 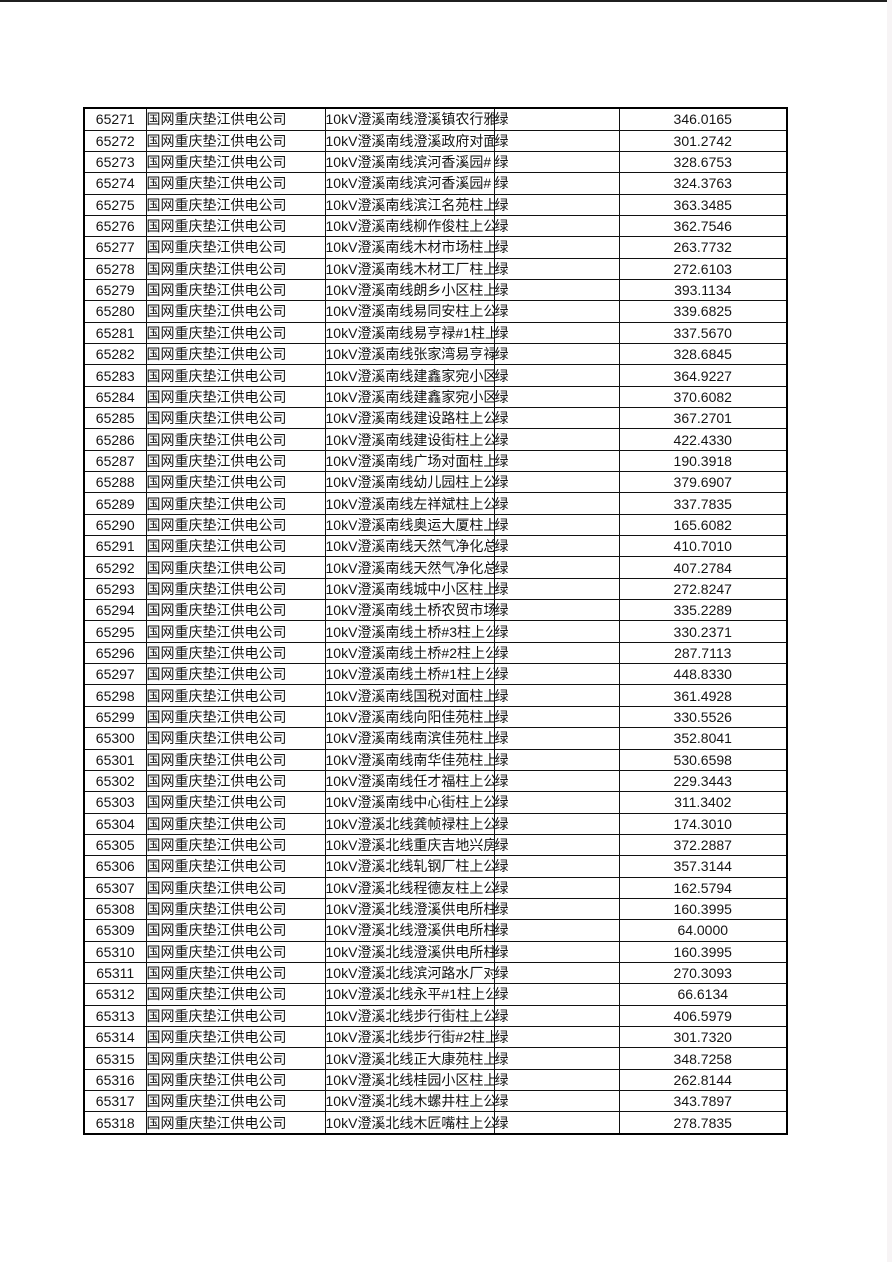 What do you see at coordinates (115, 866) in the screenshot?
I see `row-id-cell: 65306` at bounding box center [115, 866].